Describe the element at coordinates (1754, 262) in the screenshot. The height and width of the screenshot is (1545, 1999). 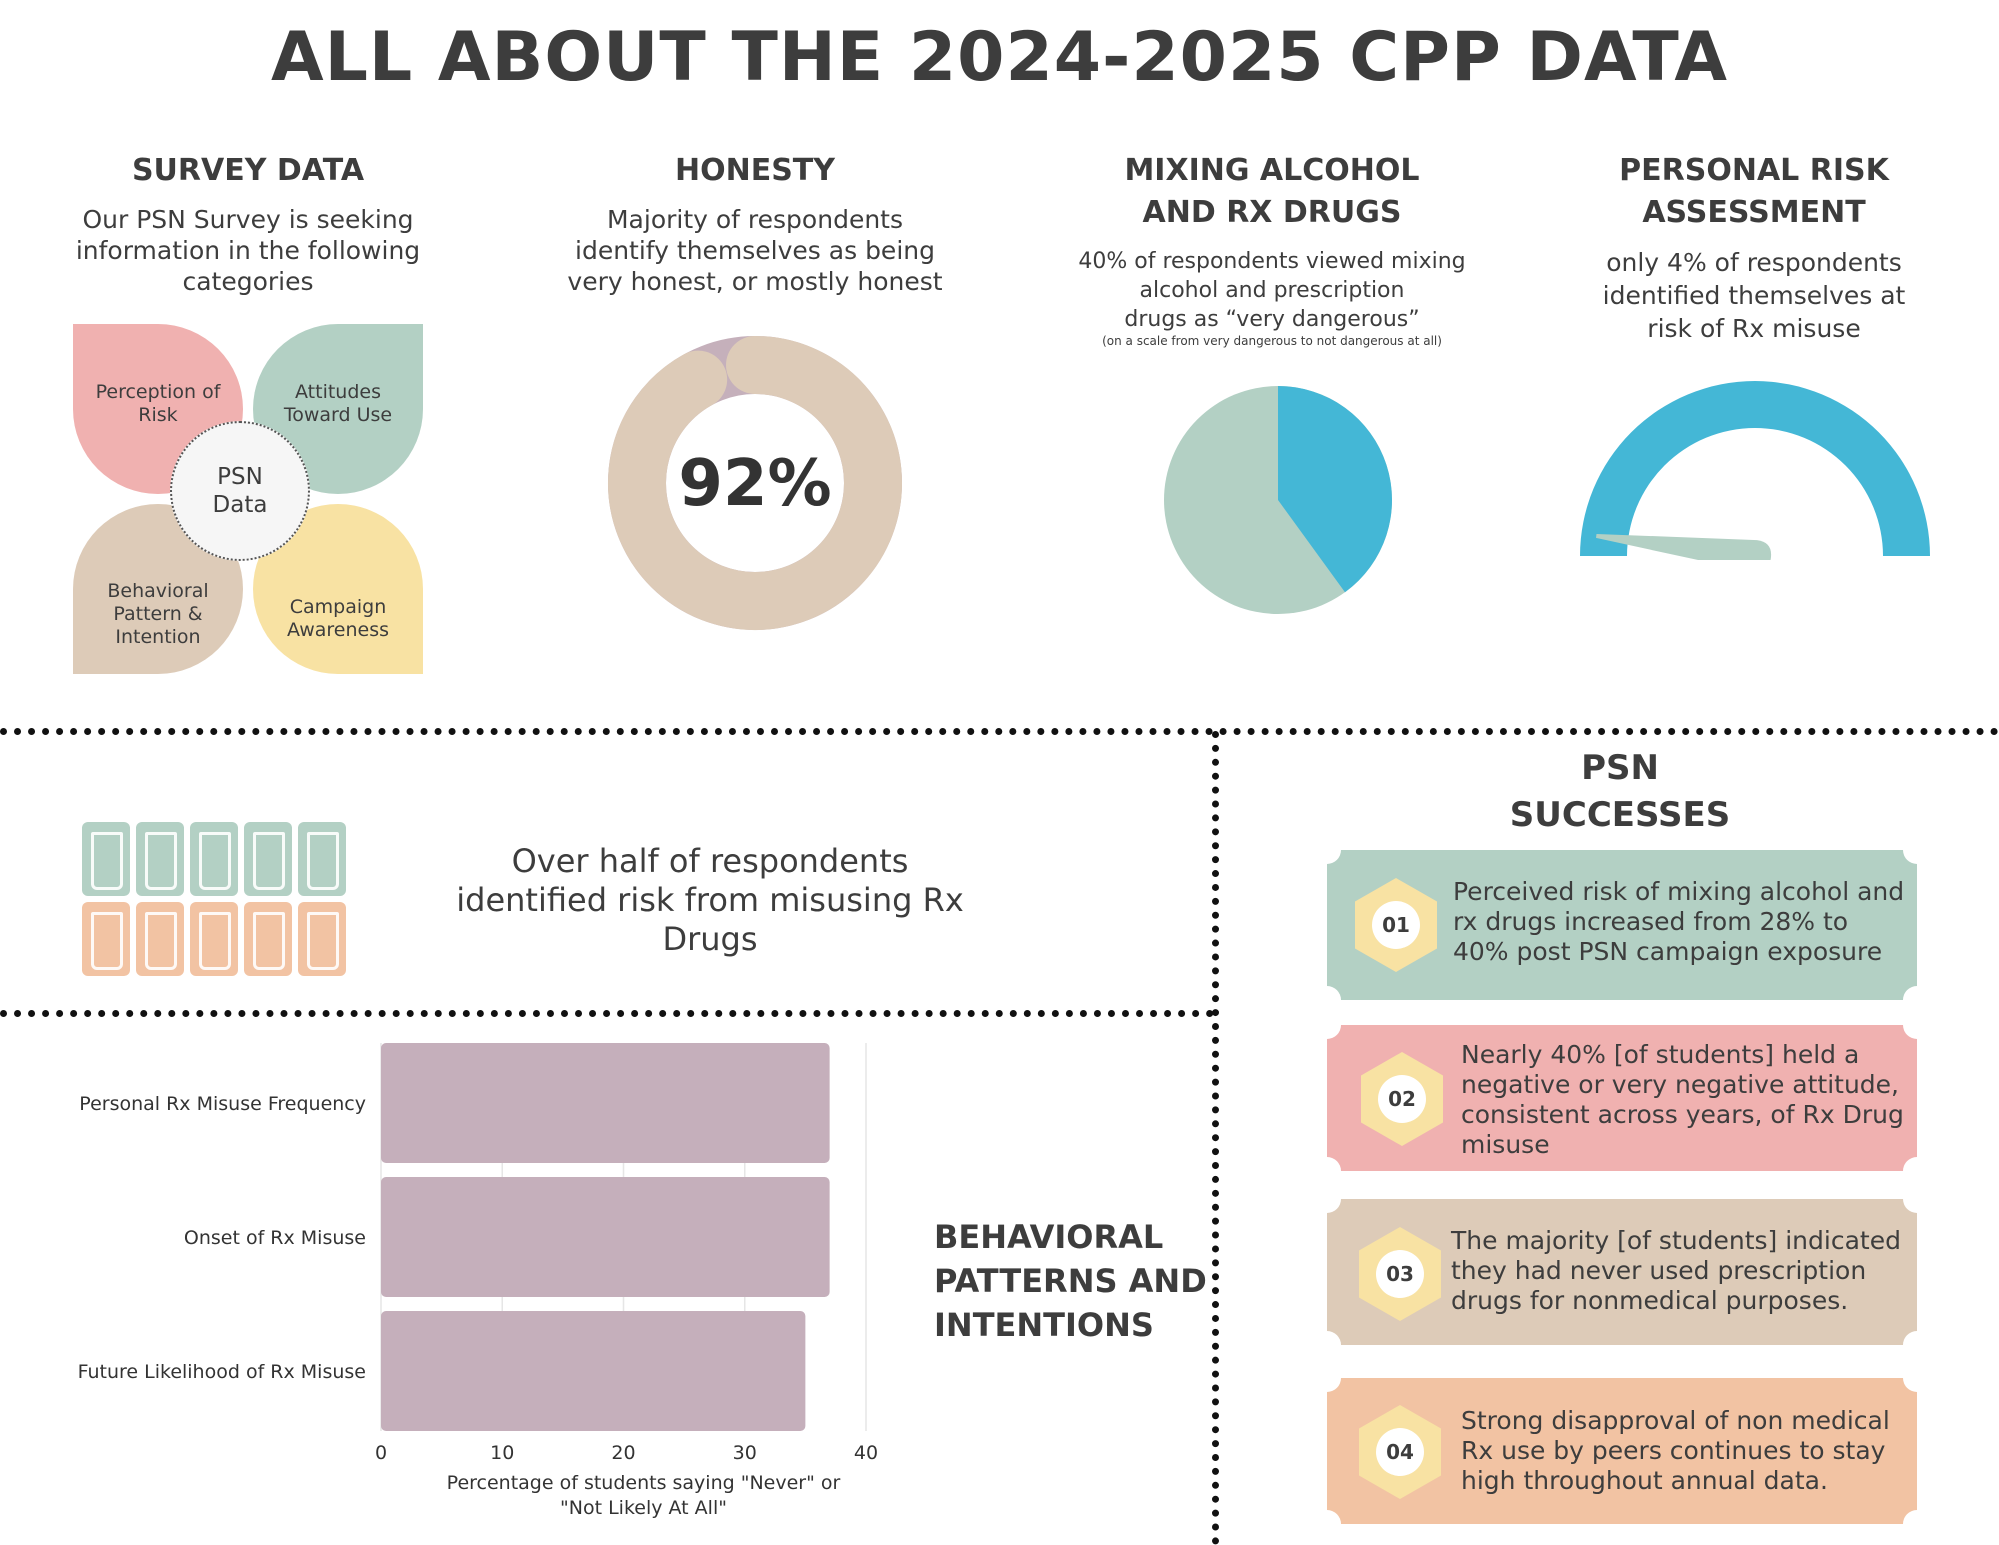
I see `risk-text-line: only 4% of respondents` at that location.